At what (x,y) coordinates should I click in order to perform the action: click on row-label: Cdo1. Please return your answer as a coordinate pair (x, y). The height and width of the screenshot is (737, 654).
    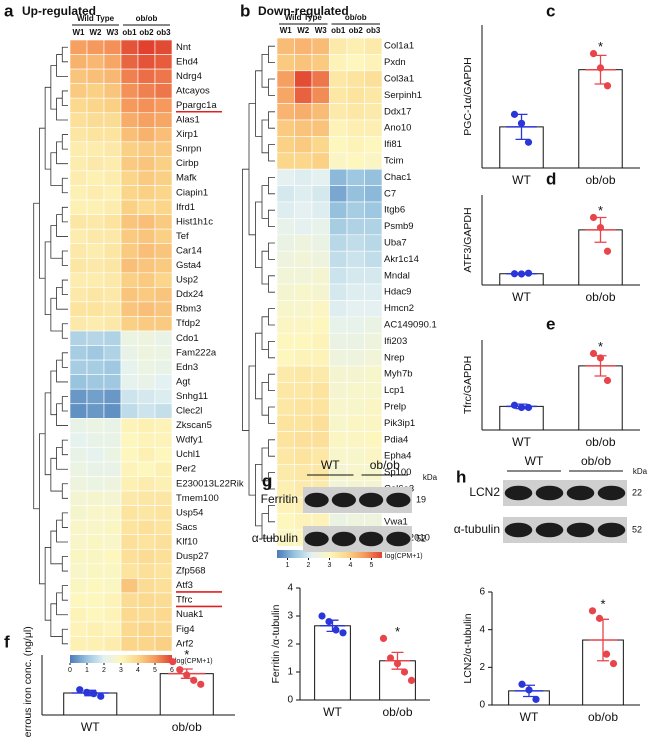
    Looking at the image, I should click on (187, 338).